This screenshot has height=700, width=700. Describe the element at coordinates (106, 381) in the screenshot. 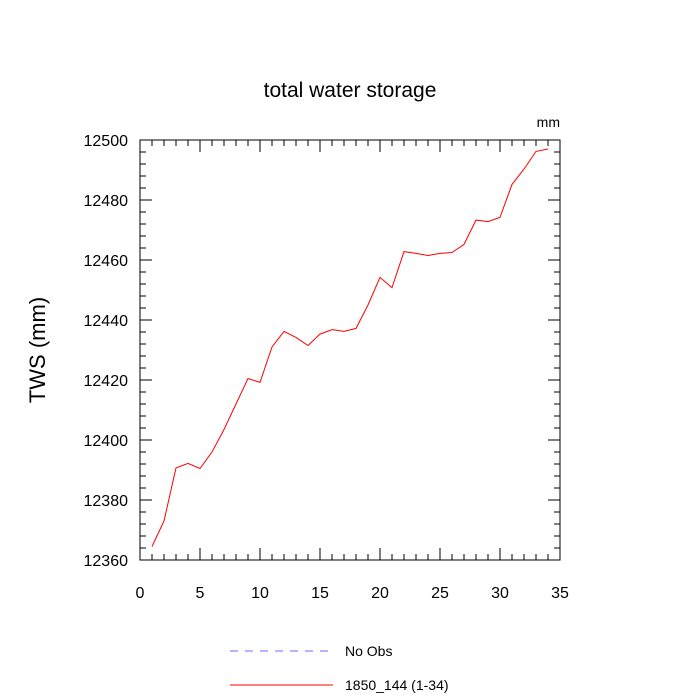

I see `y-tick-label: 12420` at that location.